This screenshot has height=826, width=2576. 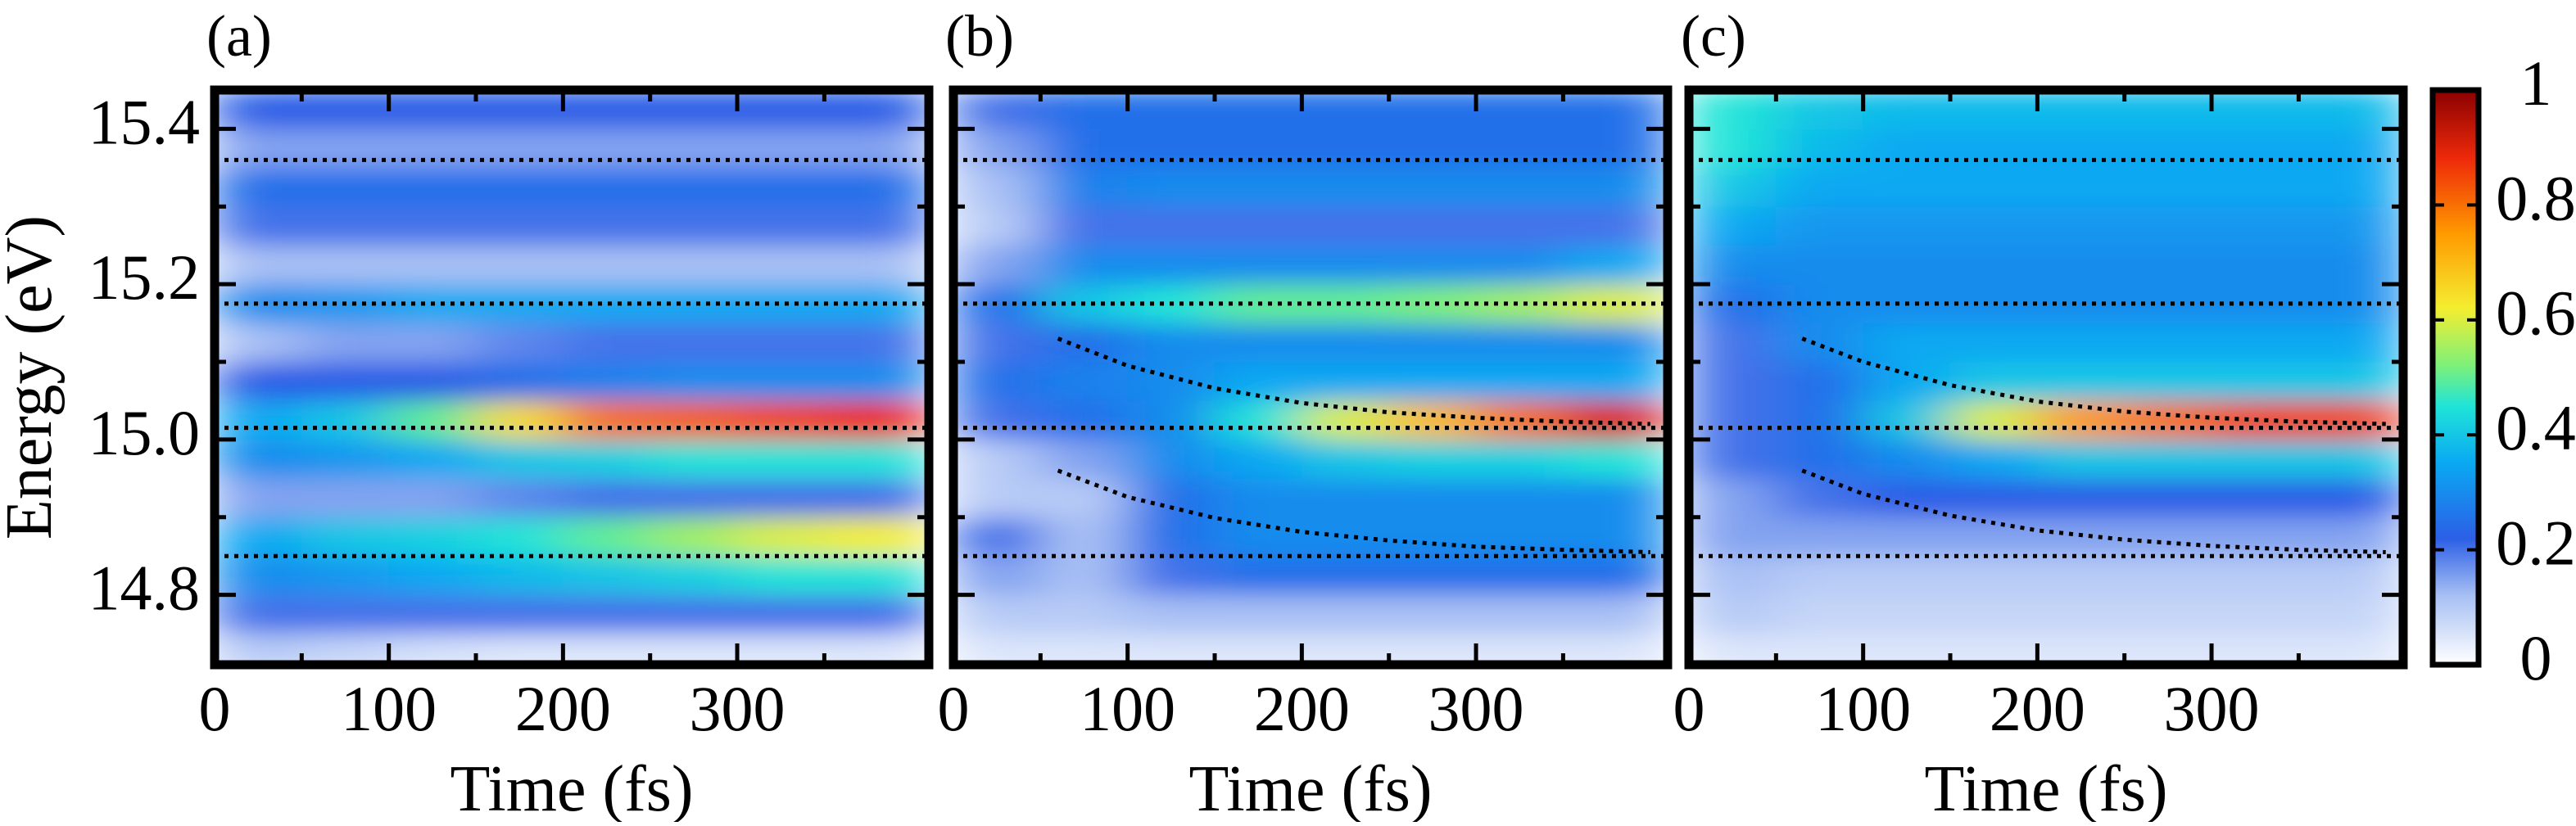 I want to click on y-tick-label: 14.8, so click(x=144, y=588).